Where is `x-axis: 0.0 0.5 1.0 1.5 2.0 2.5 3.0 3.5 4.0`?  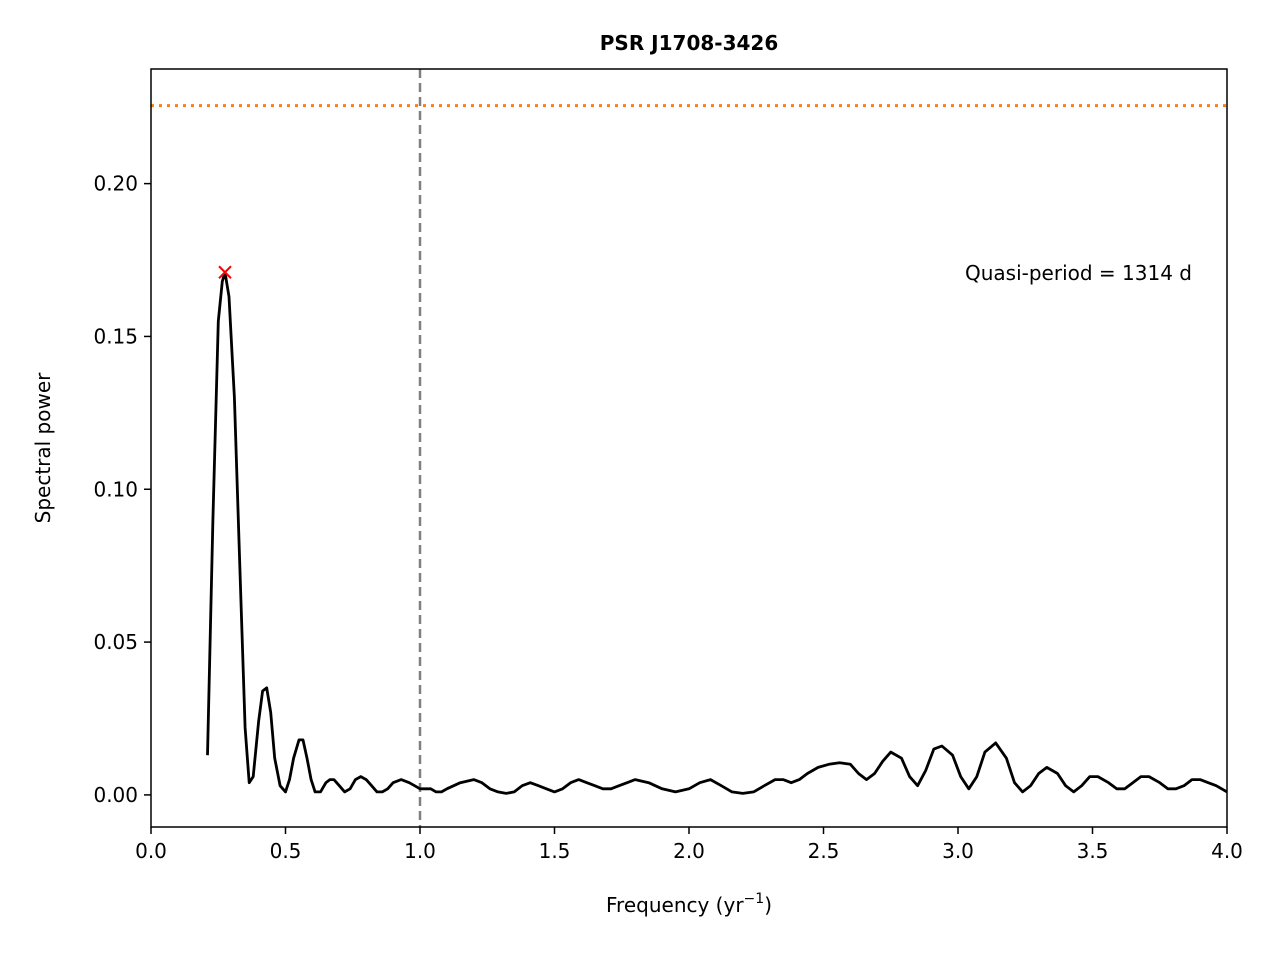 x-axis: 0.0 0.5 1.0 1.5 2.0 2.5 3.0 3.5 4.0 is located at coordinates (689, 845).